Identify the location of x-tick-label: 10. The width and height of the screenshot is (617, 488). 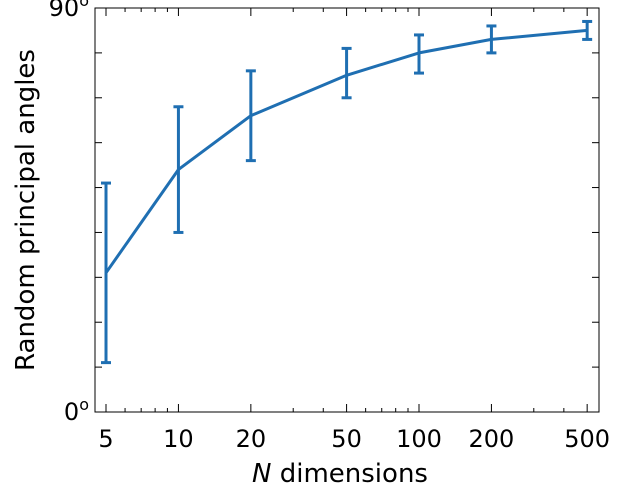
(178, 439).